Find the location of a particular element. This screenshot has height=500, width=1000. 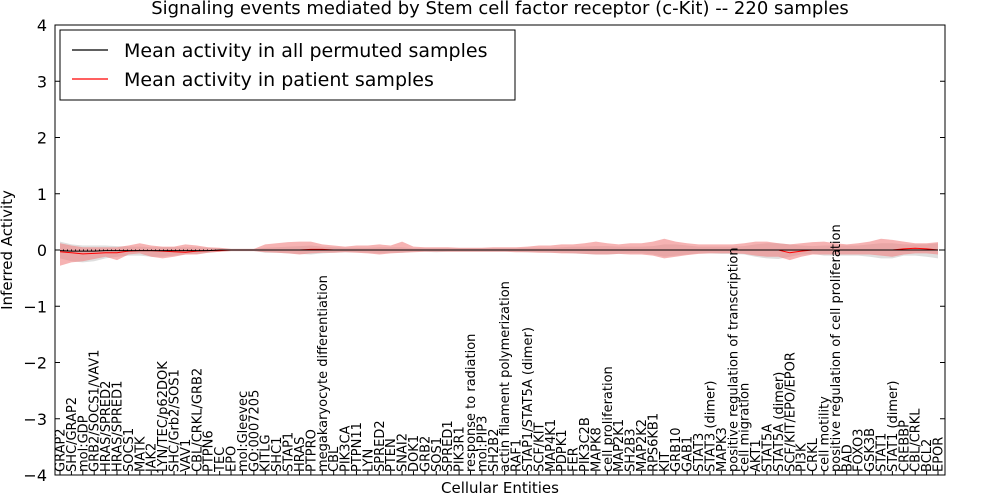

x-tick-label: PTPN11 is located at coordinates (357, 447).